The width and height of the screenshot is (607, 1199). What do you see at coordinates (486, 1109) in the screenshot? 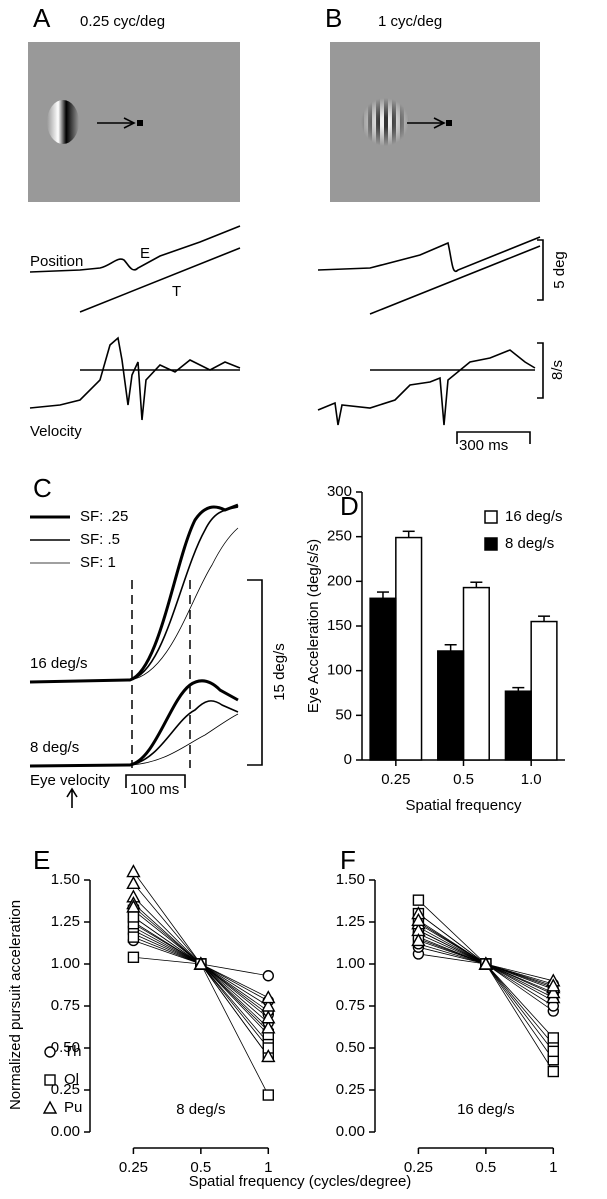
I see `annotation: 16 deg/s` at bounding box center [486, 1109].